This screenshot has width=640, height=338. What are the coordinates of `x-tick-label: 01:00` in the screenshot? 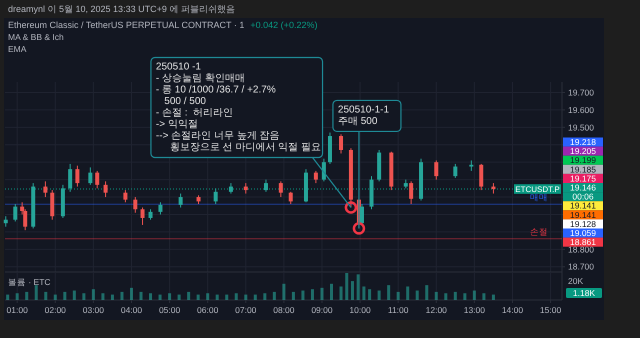 It's located at (17, 310).